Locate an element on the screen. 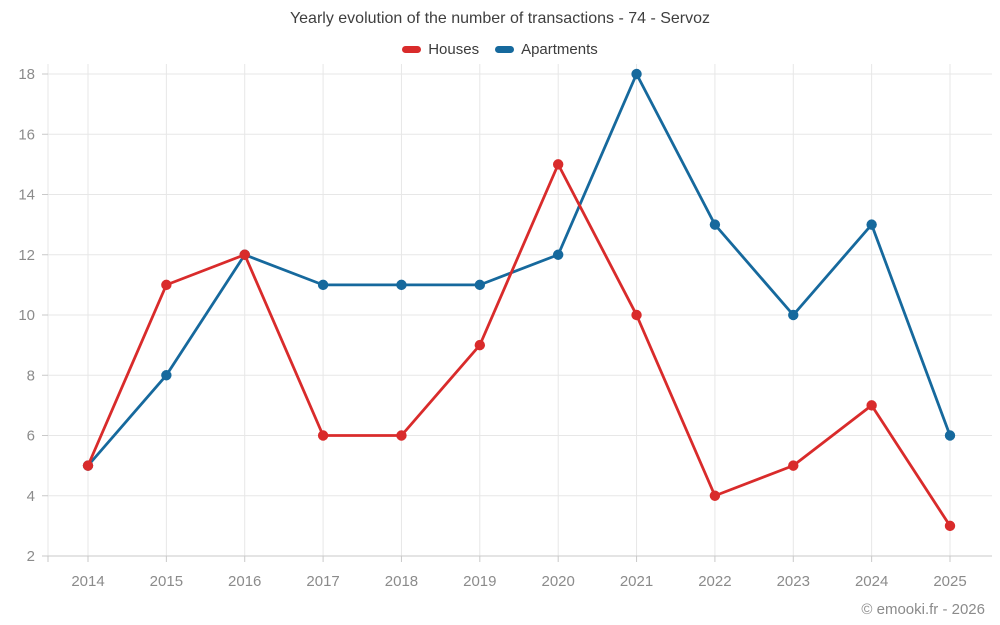  copyright-footer: © emooki.fr - 2026 is located at coordinates (923, 609).